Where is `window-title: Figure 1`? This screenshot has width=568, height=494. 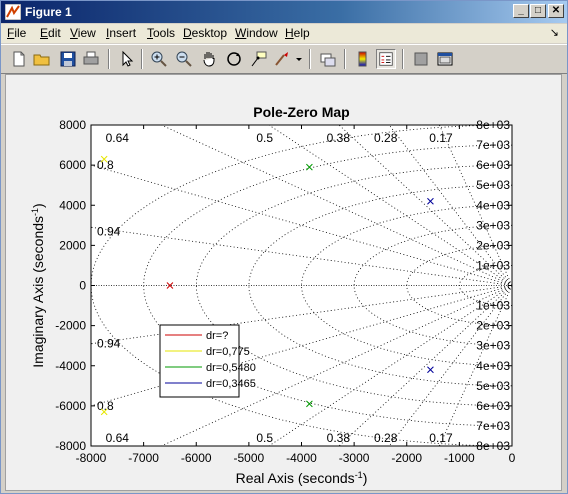
window-title: Figure 1 is located at coordinates (48, 12).